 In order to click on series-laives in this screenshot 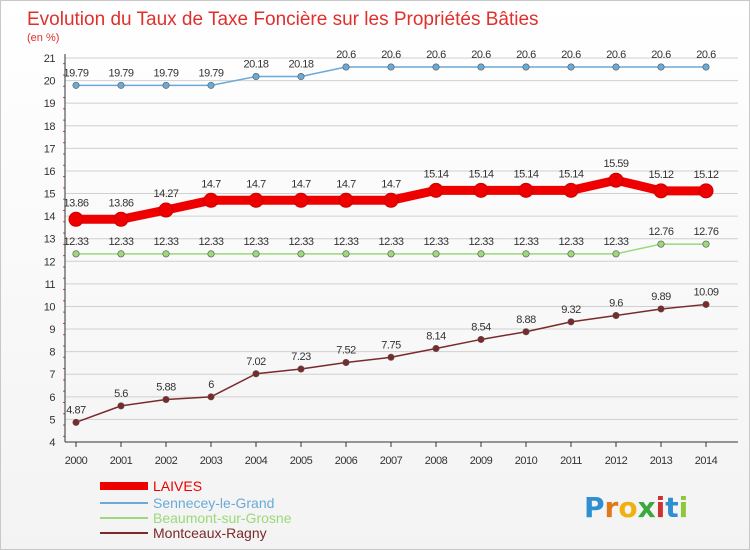, I will do `click(391, 199)`.